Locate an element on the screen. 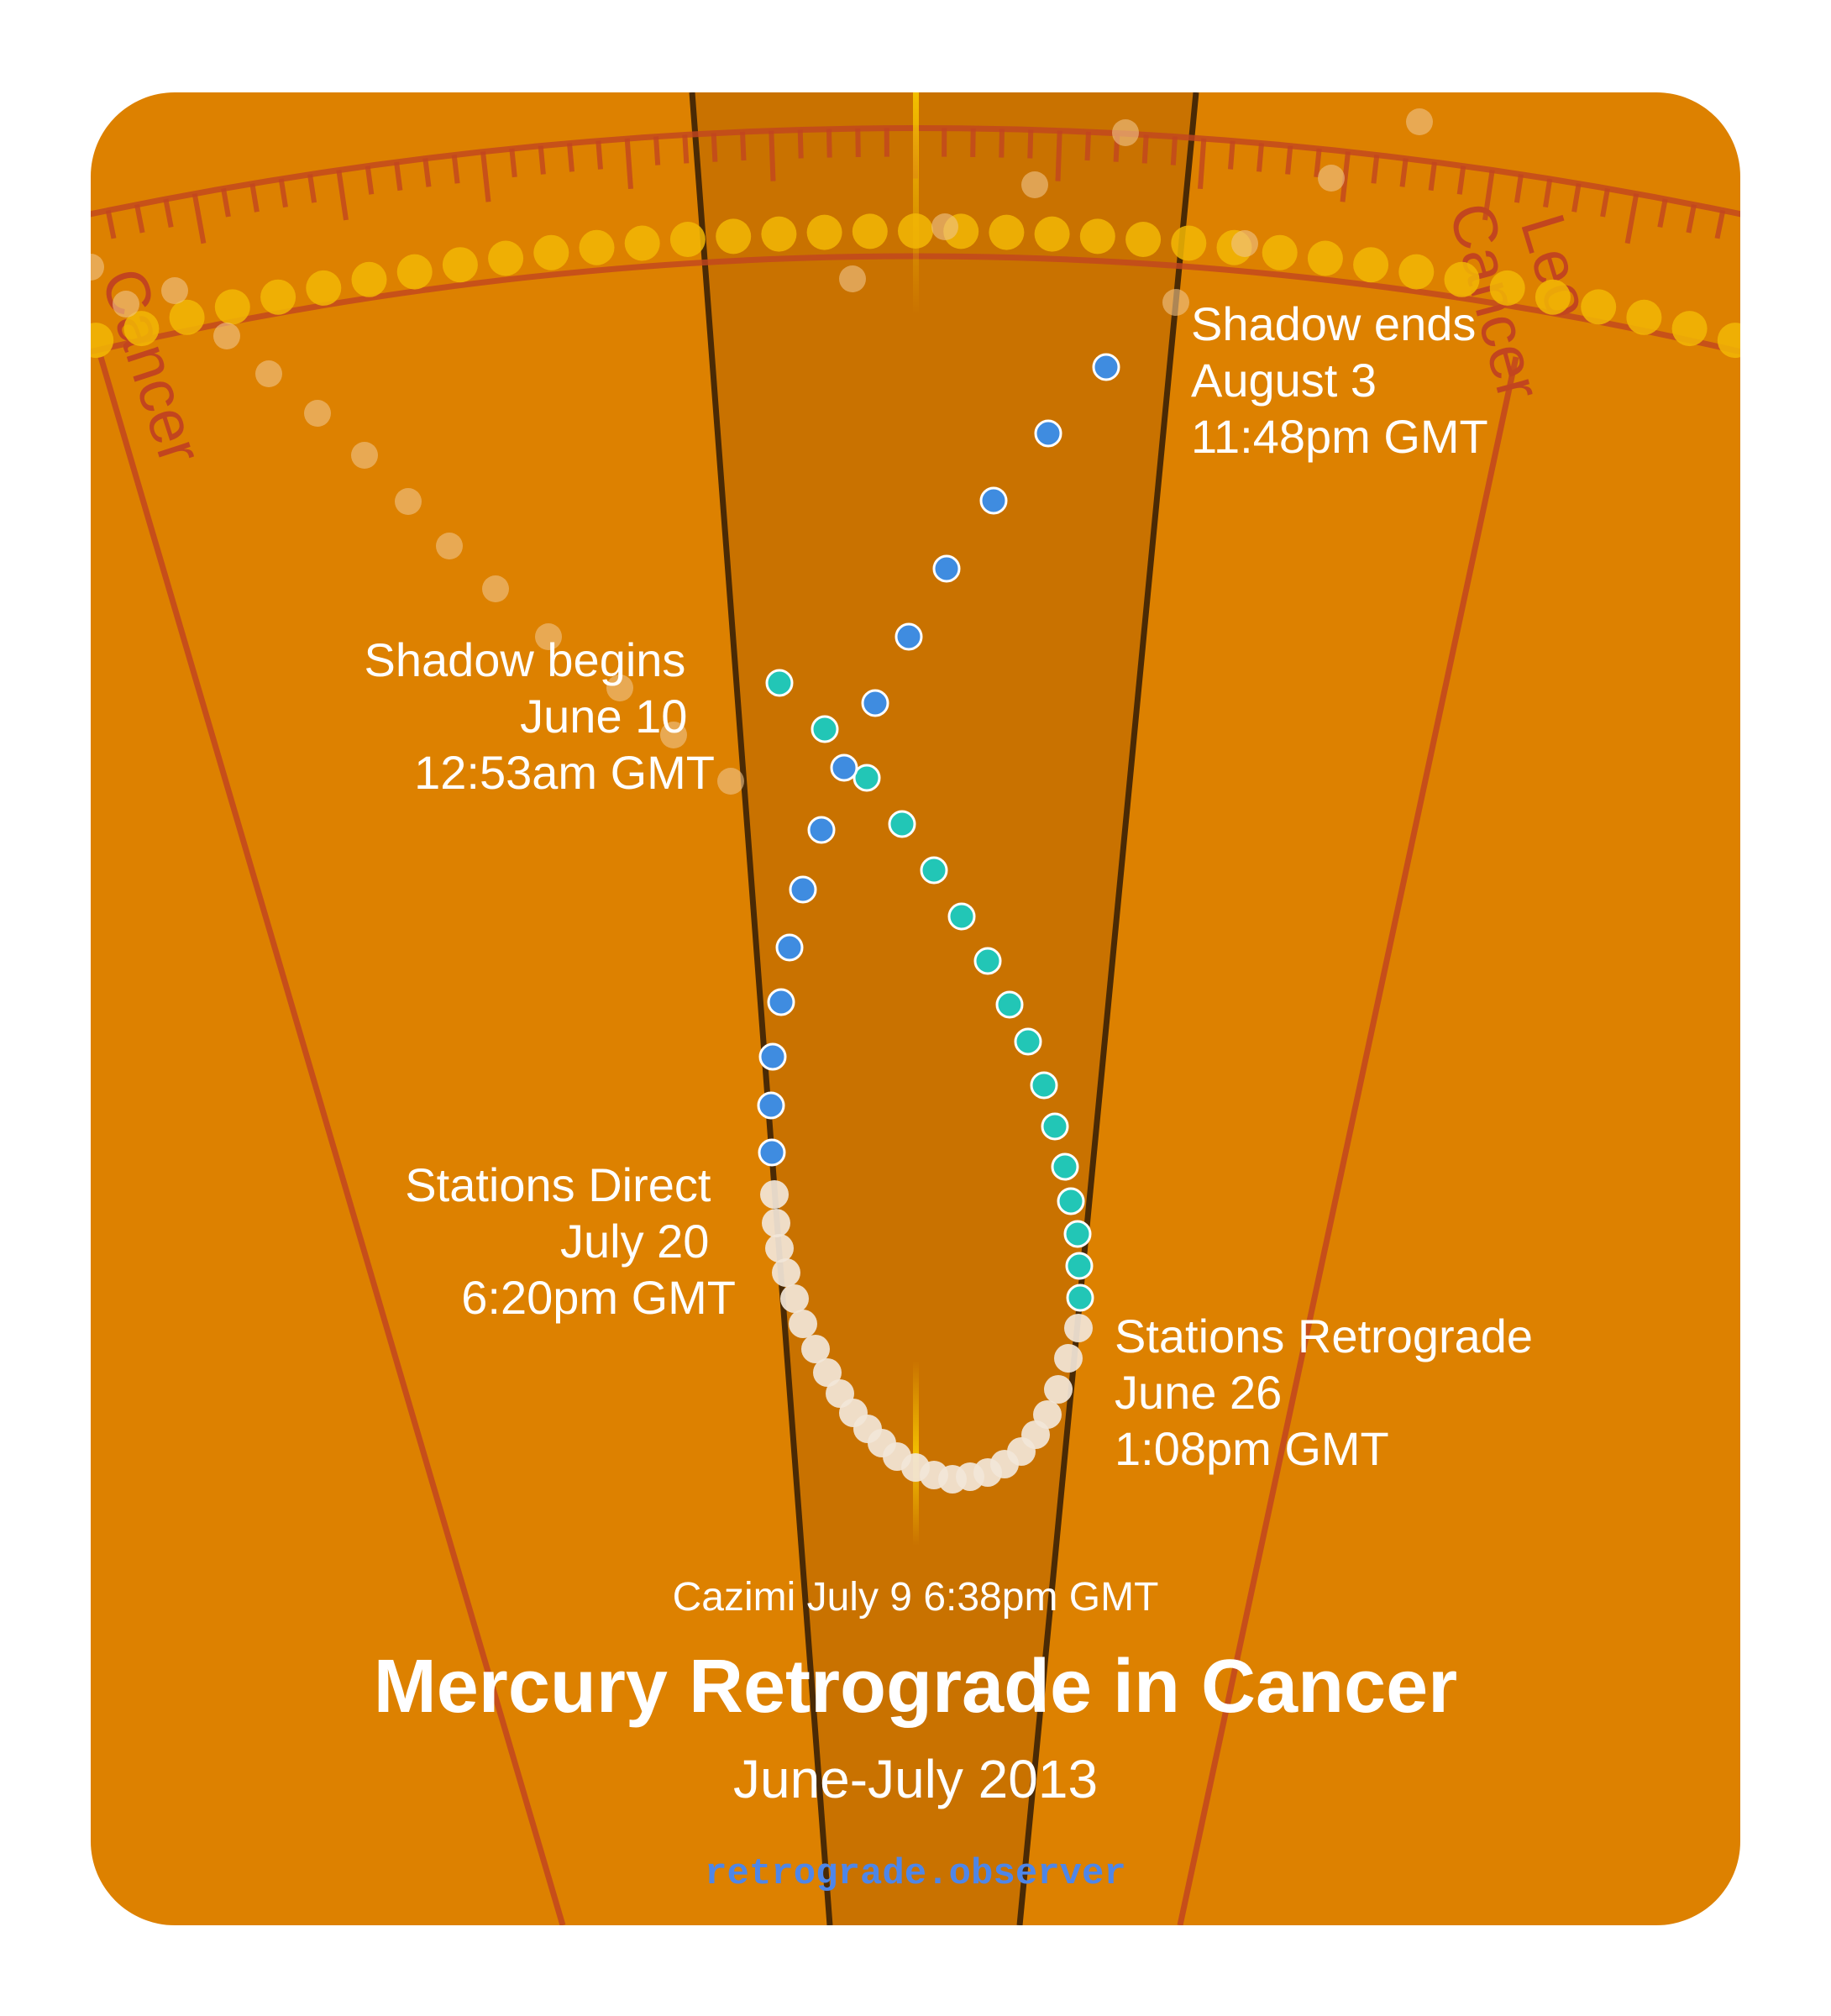 The image size is (1831, 2016). website-link: retrograde.observer is located at coordinates (915, 1874).